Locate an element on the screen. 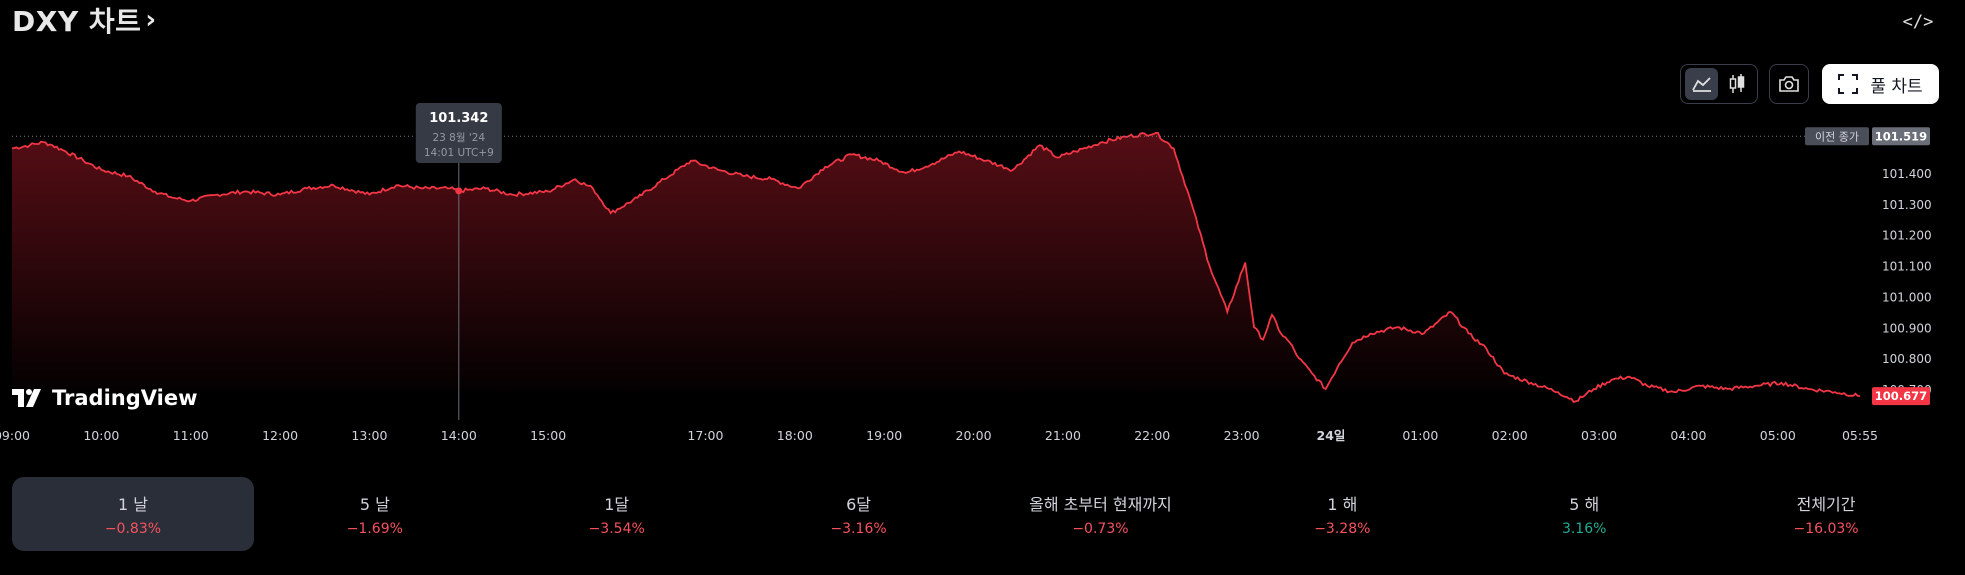 This screenshot has width=1965, height=575. period-tab-label: 1 날 is located at coordinates (132, 504).